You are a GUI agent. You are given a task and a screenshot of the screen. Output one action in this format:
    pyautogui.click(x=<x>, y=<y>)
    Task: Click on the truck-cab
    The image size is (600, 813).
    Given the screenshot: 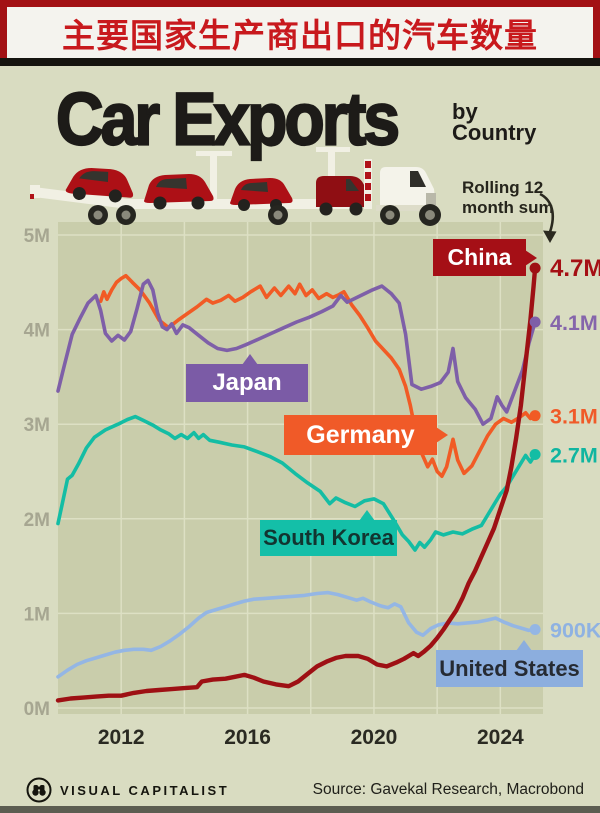 What is the action you would take?
    pyautogui.click(x=407, y=189)
    